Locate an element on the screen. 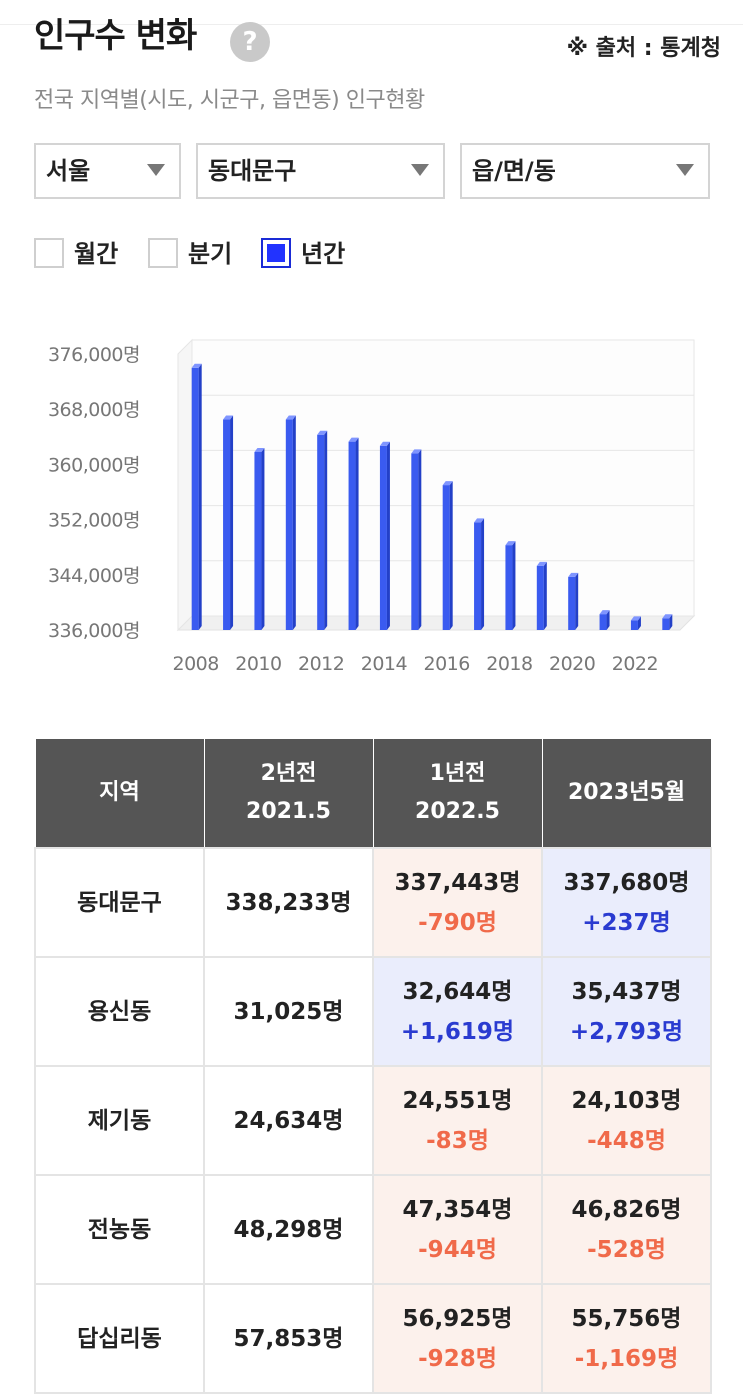 The width and height of the screenshot is (743, 1394). col-header-two-years-ago: 2년전 2021.5 is located at coordinates (288, 793).